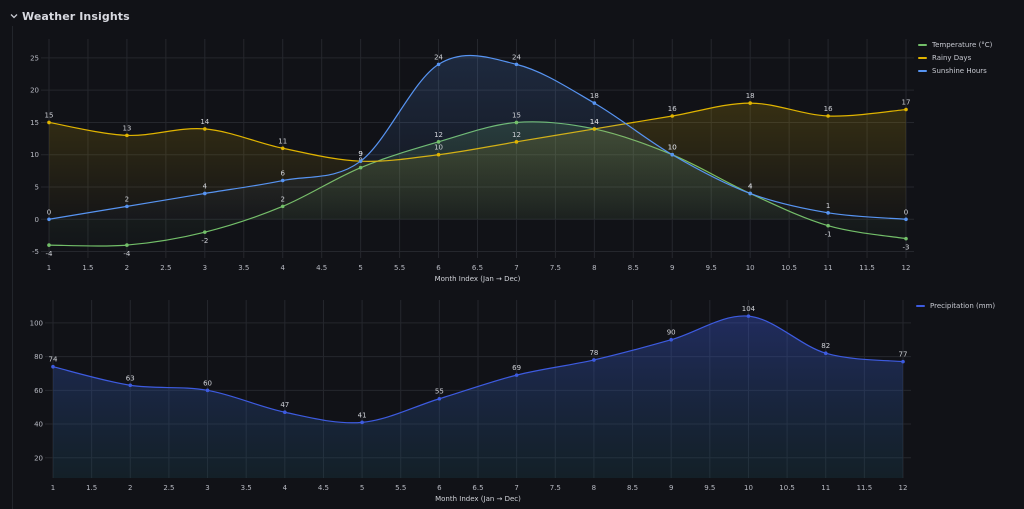 Image resolution: width=1024 pixels, height=509 pixels. I want to click on data-label: 77, so click(903, 355).